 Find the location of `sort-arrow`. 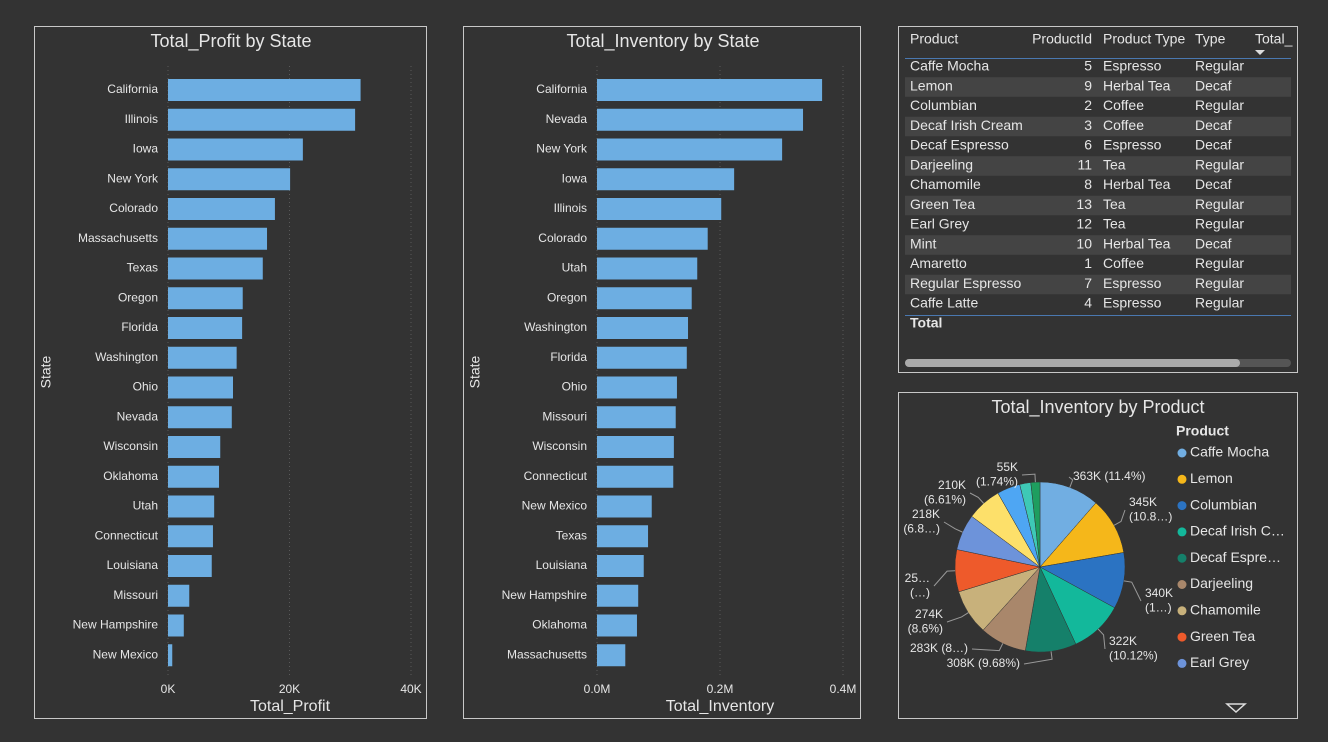

sort-arrow is located at coordinates (1260, 52).